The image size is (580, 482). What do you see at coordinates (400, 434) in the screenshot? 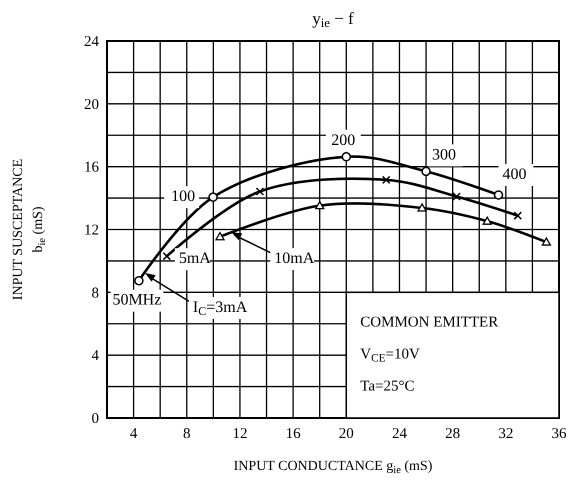
I see `x-tick-label: 24` at bounding box center [400, 434].